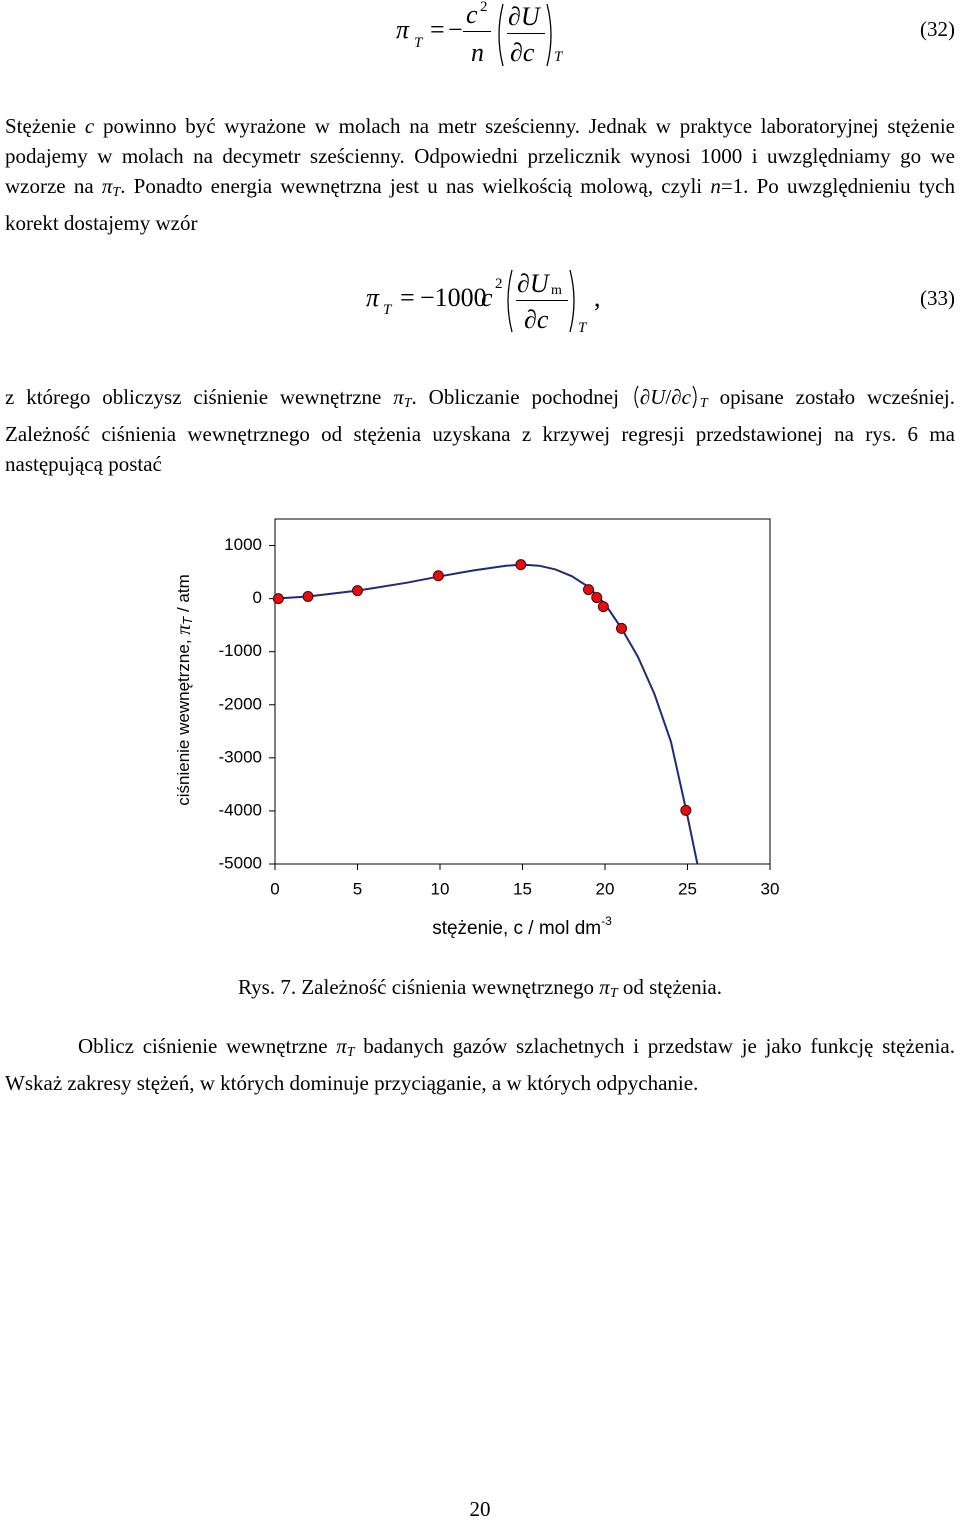 The height and width of the screenshot is (1525, 960). What do you see at coordinates (480, 1509) in the screenshot?
I see `page-number: 20` at bounding box center [480, 1509].